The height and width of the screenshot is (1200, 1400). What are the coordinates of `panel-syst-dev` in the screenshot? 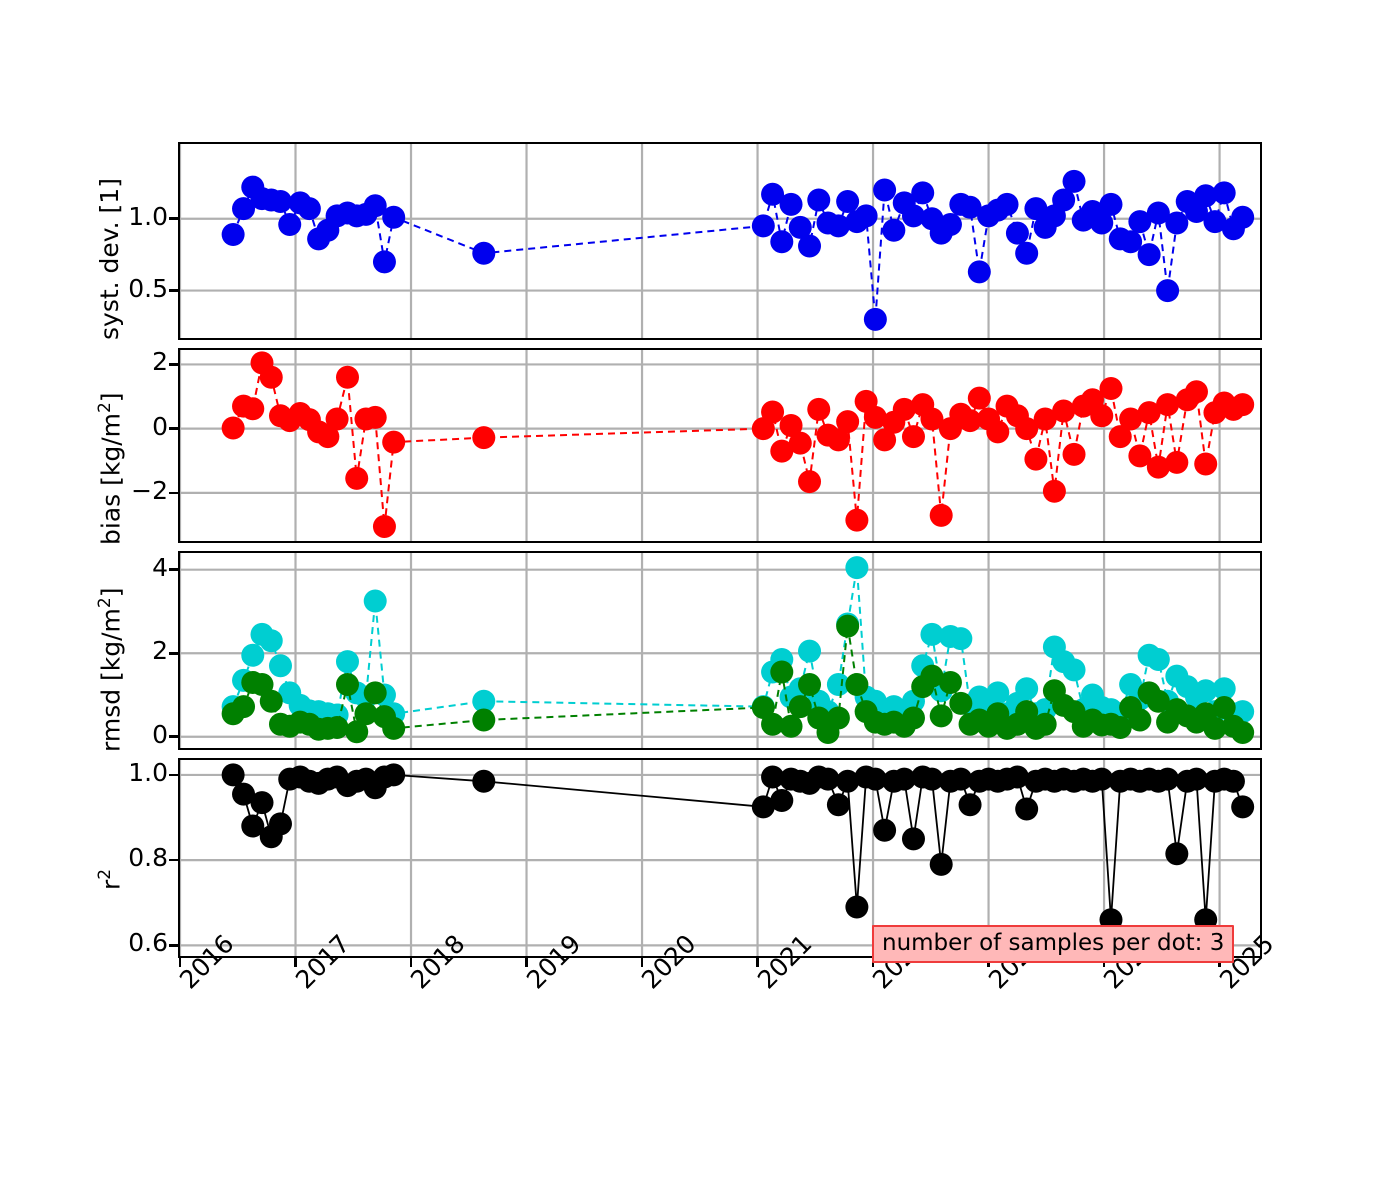 It's located at (720, 241).